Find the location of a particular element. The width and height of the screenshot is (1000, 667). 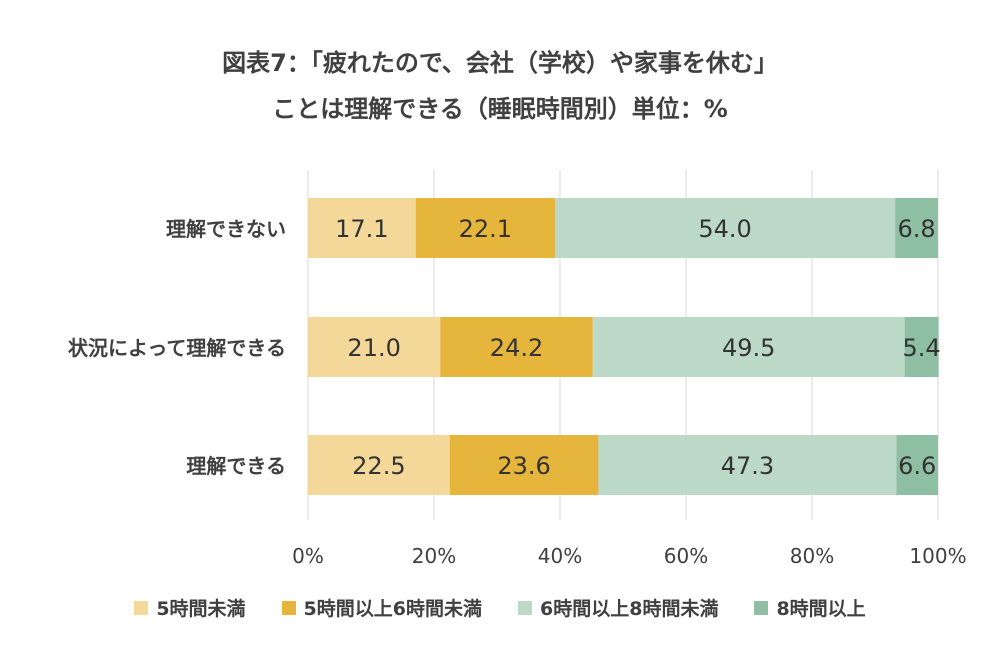

legend-swatch-5-6h is located at coordinates (288, 607).